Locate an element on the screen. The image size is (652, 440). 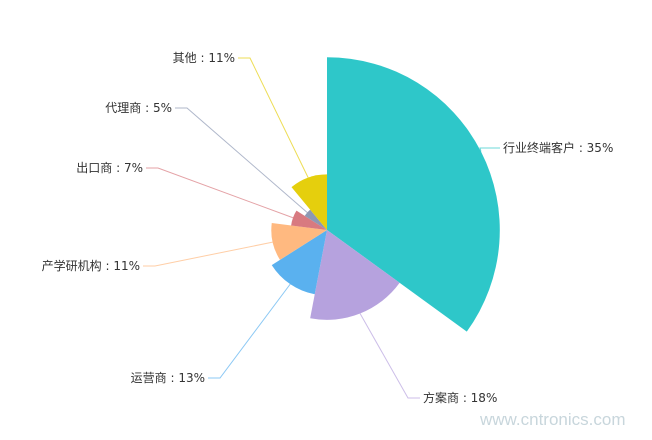
slice-label-2: 运营商 : 13% is located at coordinates (168, 377).